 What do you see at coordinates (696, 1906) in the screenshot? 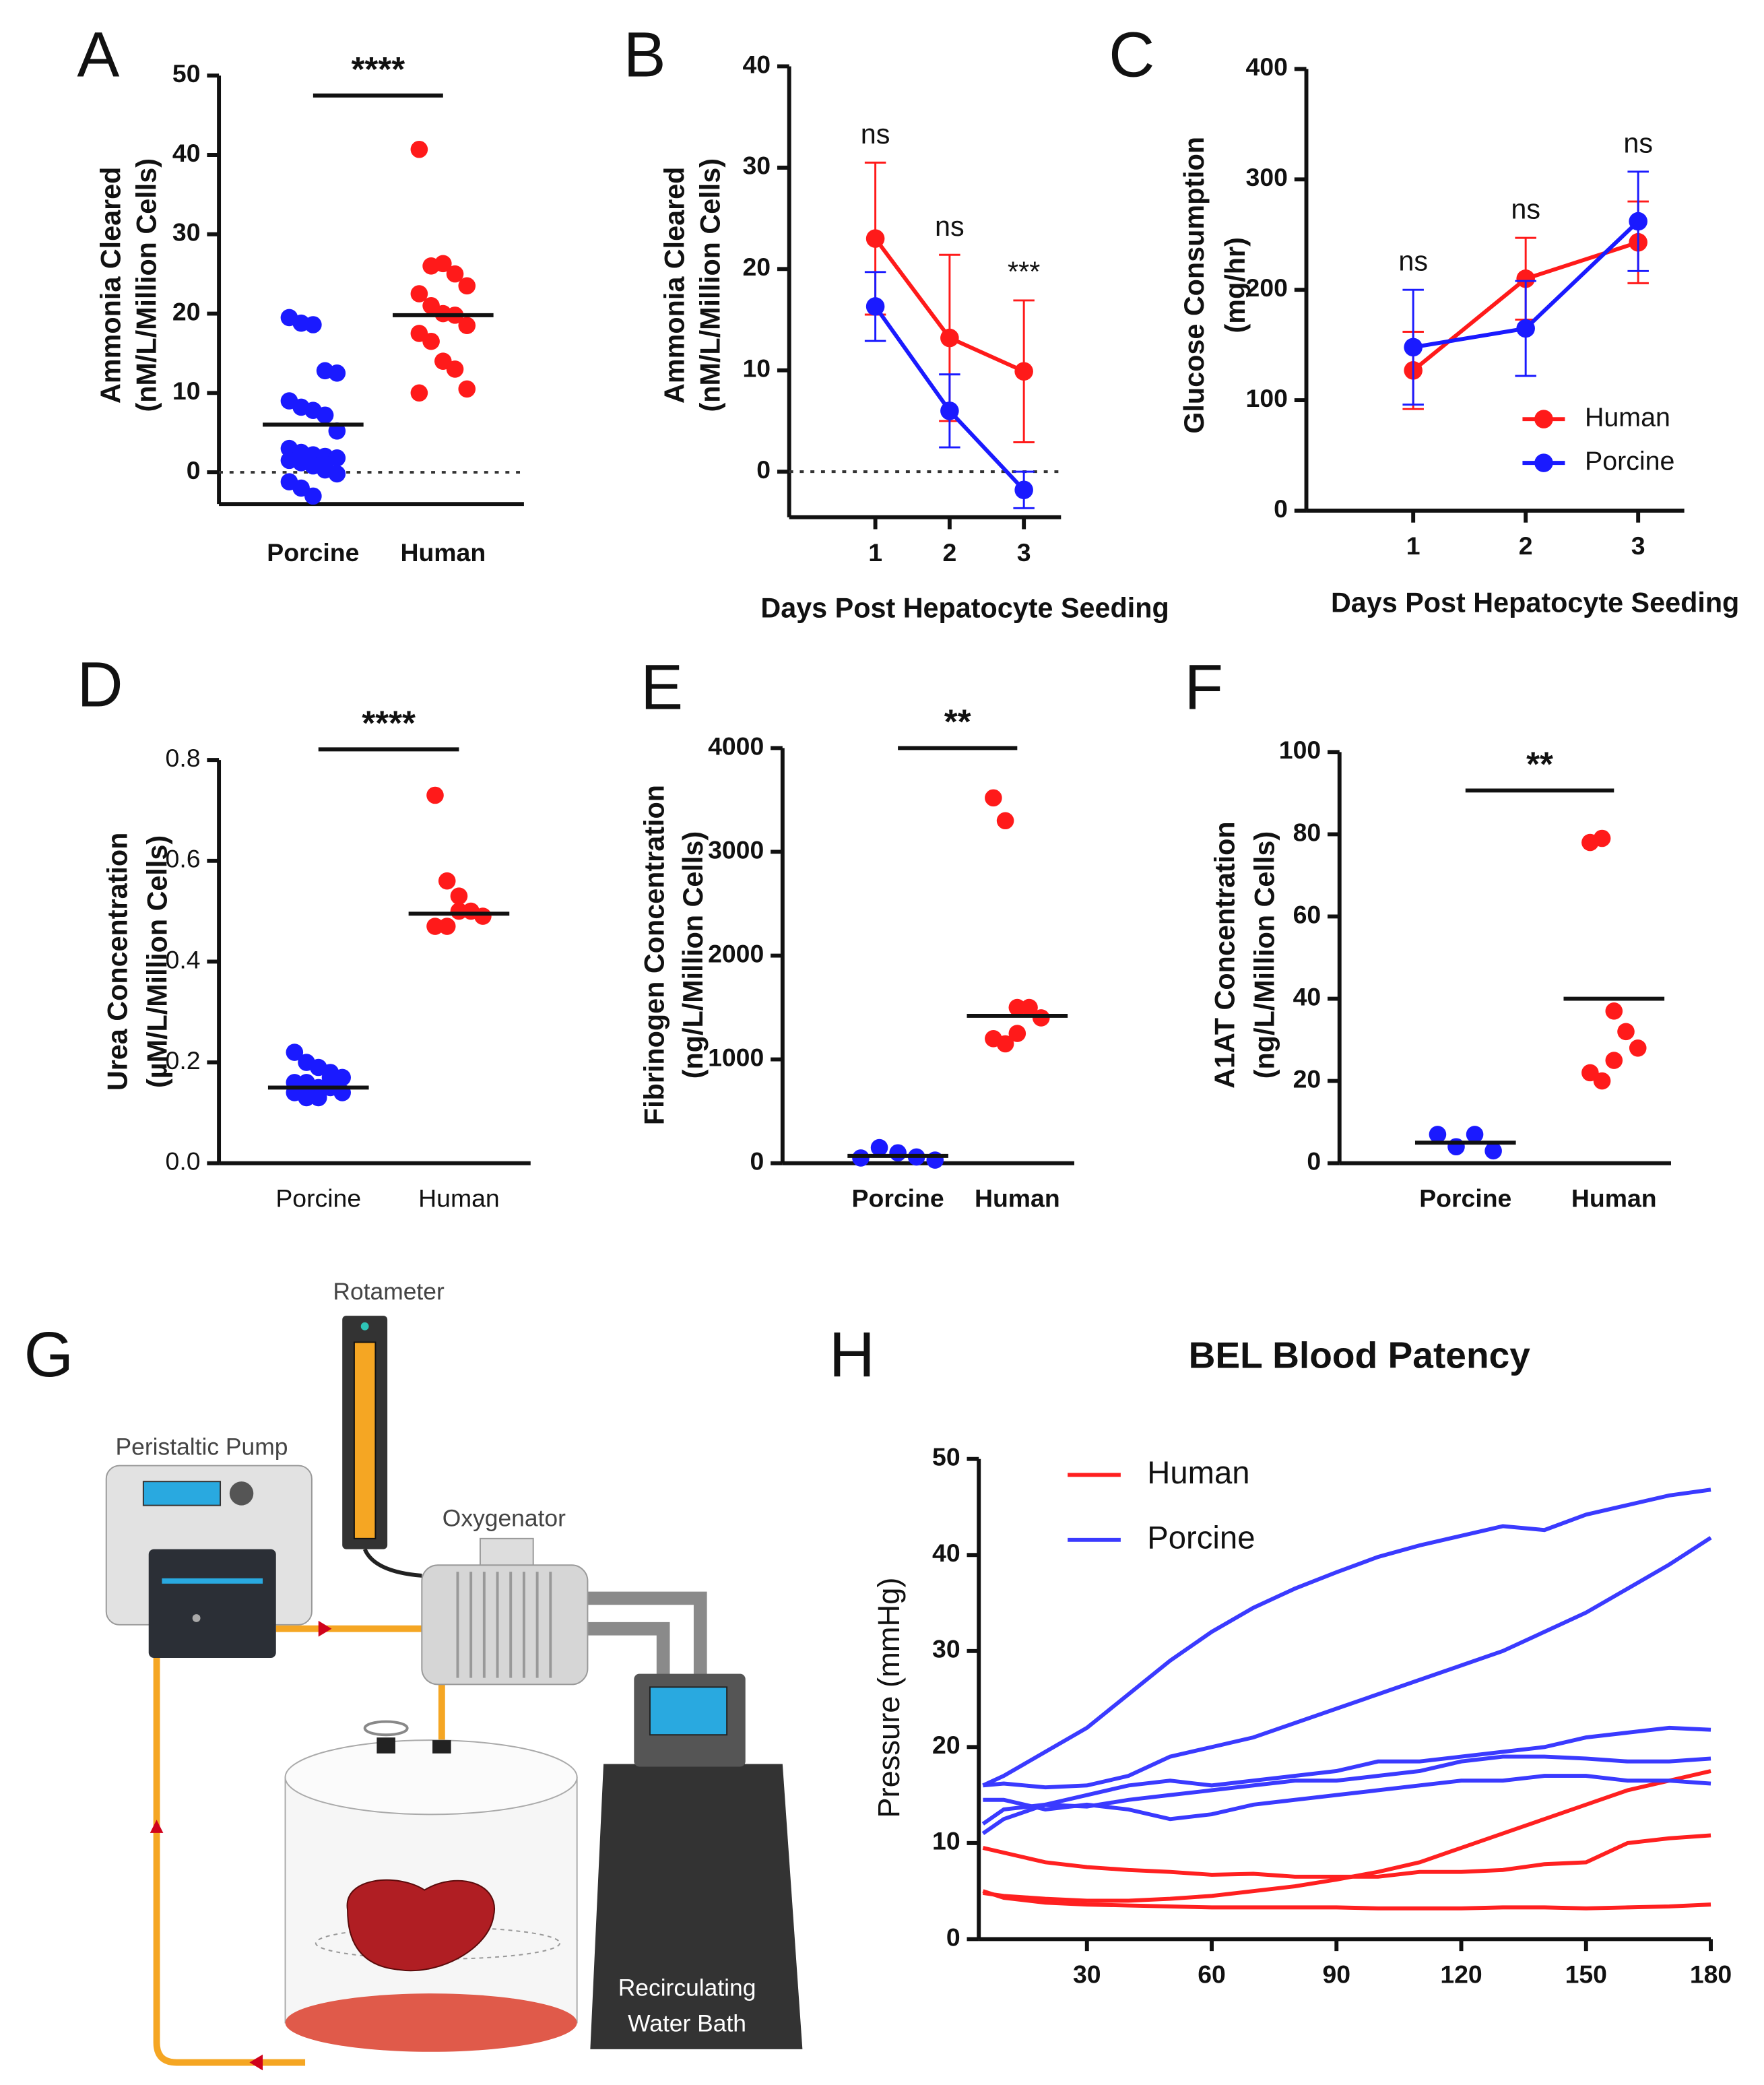
I see `water-bath` at bounding box center [696, 1906].